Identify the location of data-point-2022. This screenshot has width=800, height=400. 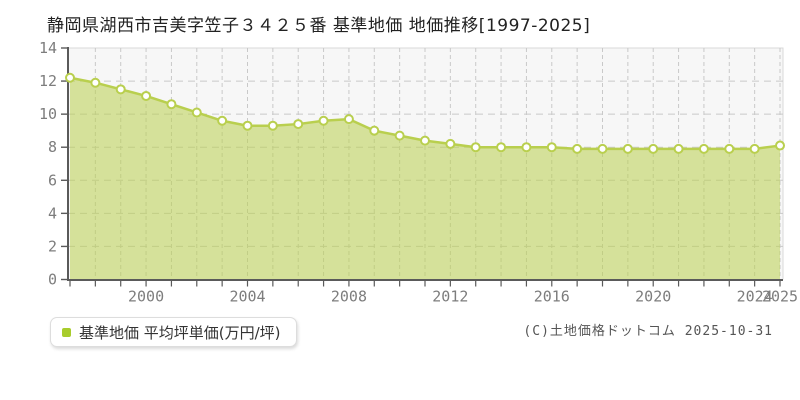
(703, 148).